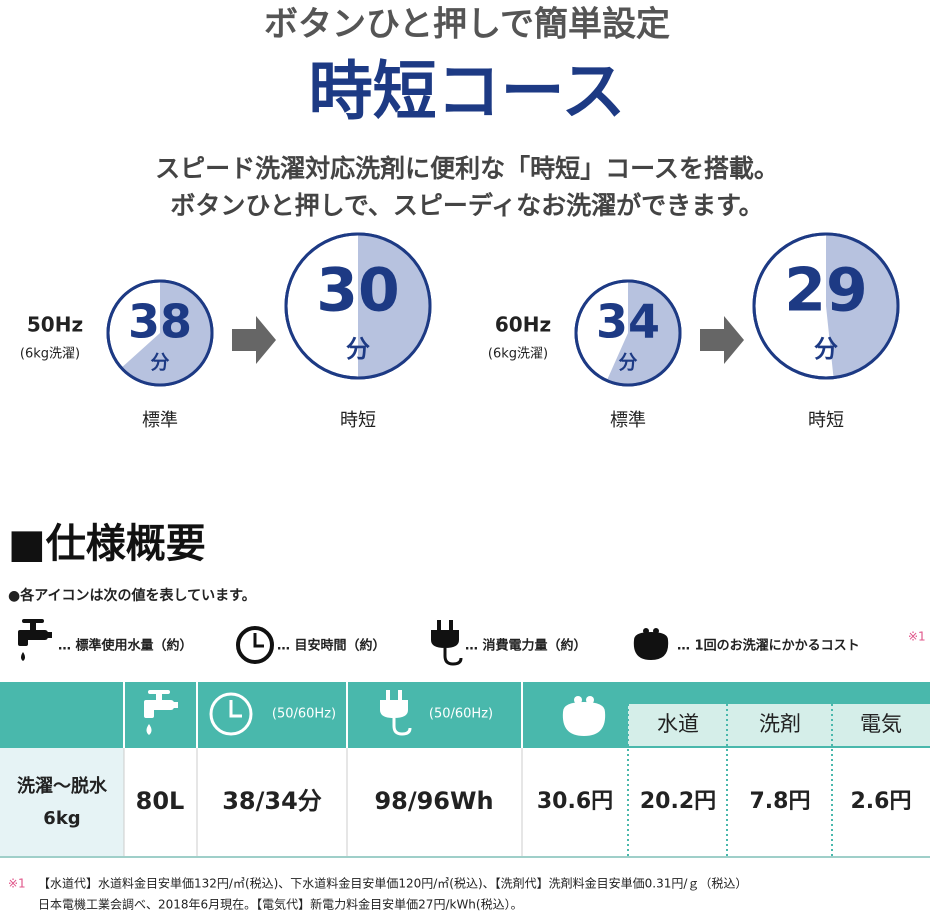 This screenshot has width=934, height=914. I want to click on table-cell: 7.8円, so click(780, 801).